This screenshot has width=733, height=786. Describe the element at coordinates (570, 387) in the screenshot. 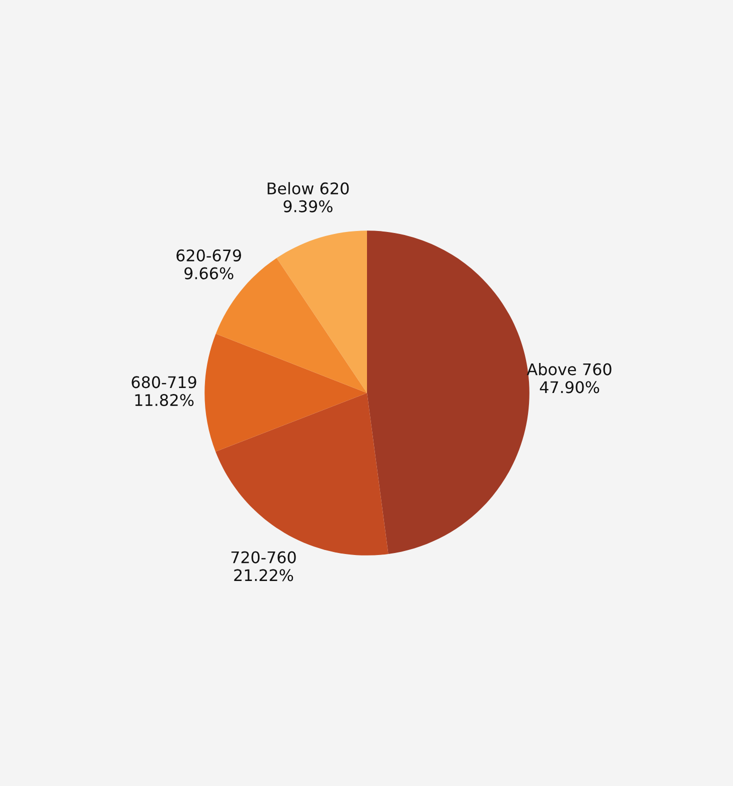

I see `data-label: 47.90%` at that location.